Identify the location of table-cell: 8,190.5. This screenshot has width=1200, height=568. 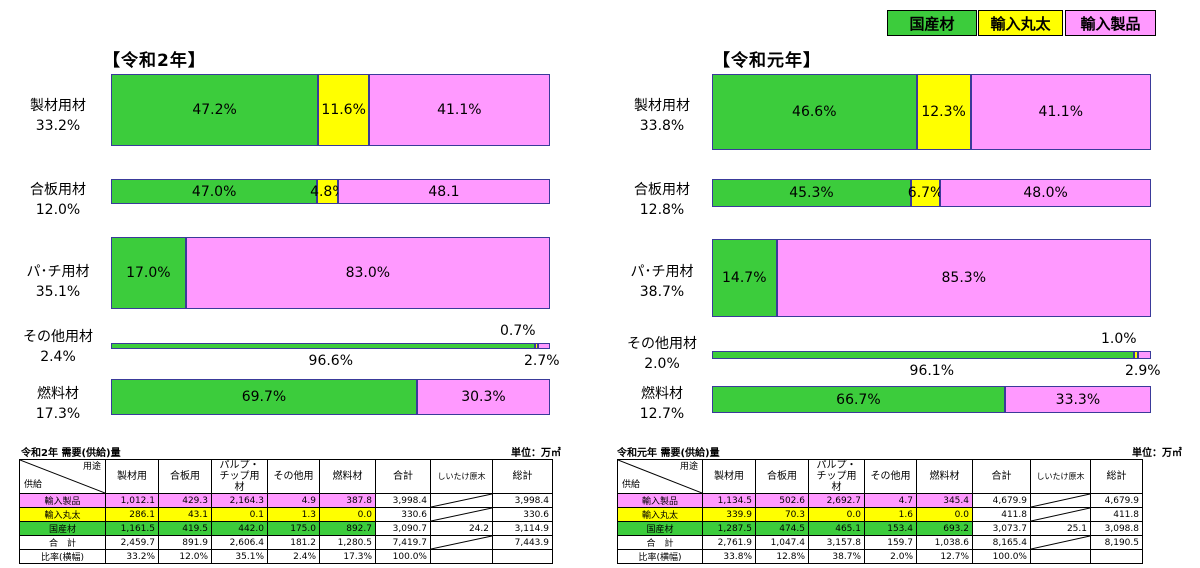
(1116, 542).